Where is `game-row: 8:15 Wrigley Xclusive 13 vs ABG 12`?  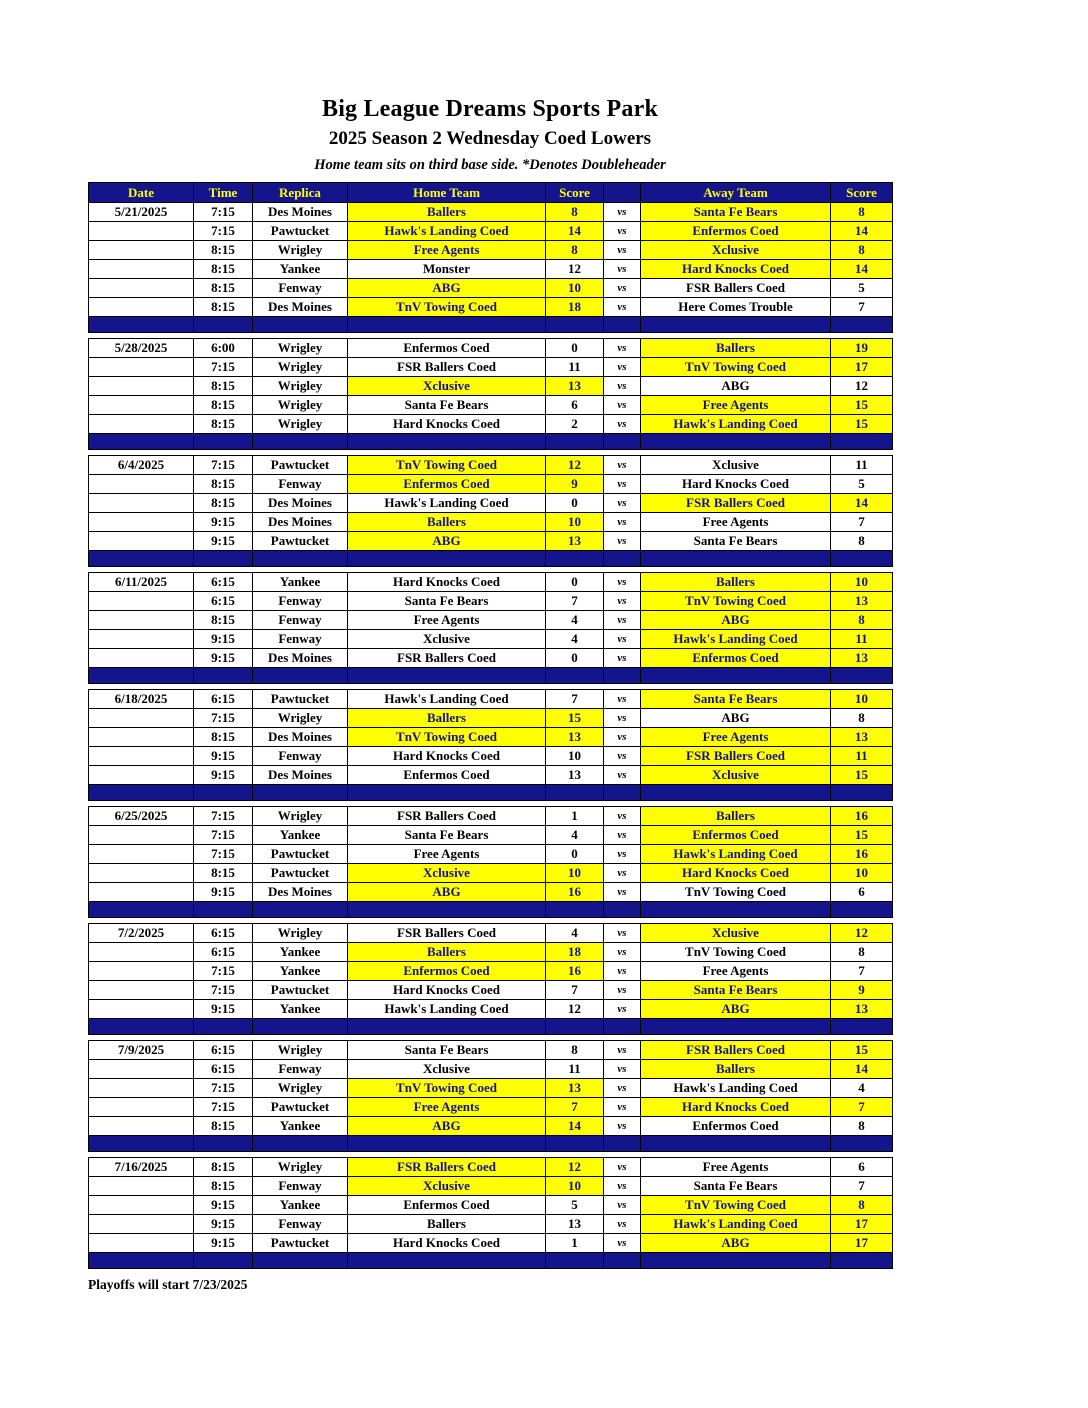 game-row: 8:15 Wrigley Xclusive 13 vs ABG 12 is located at coordinates (490, 386).